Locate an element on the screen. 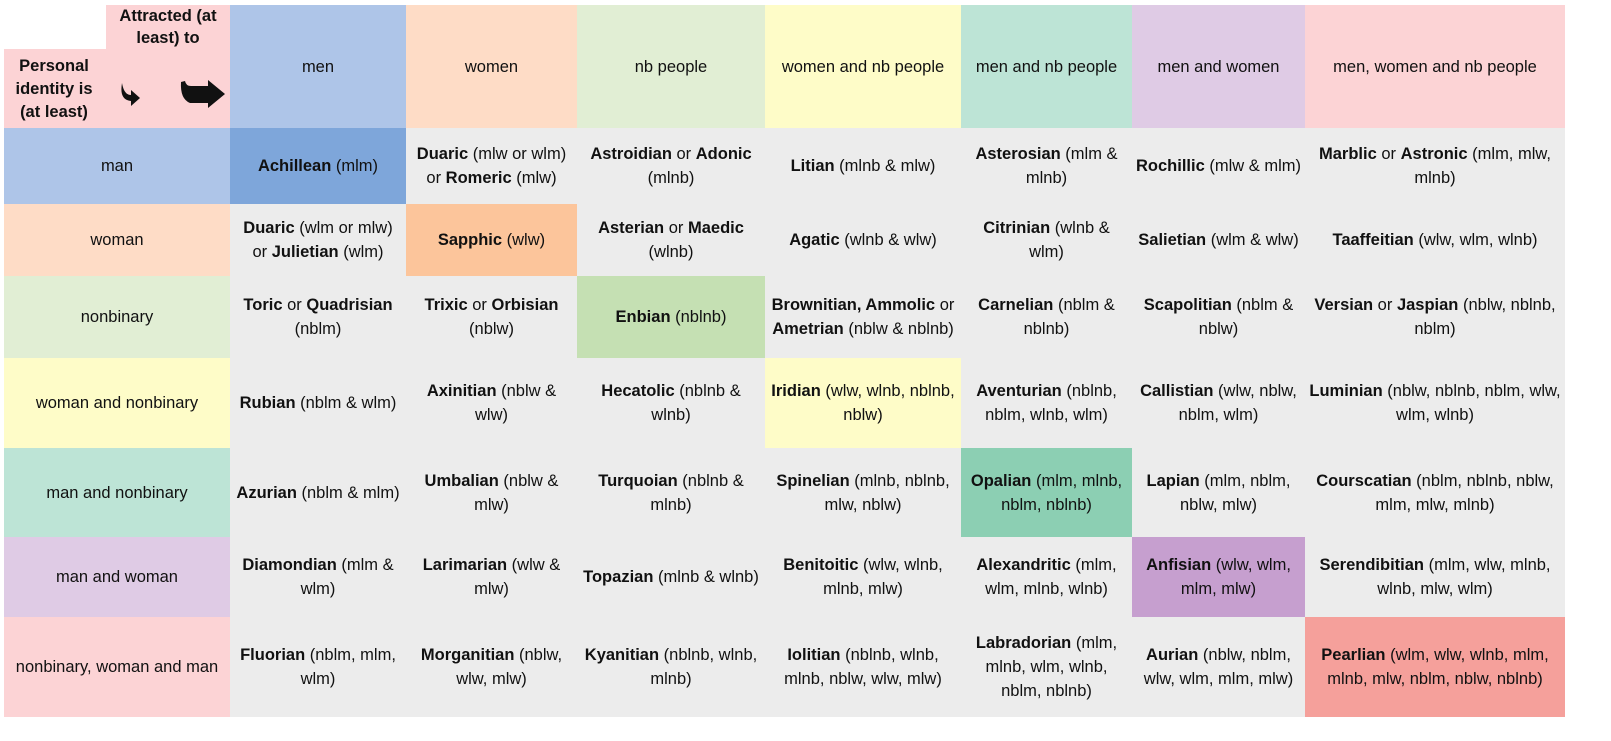 This screenshot has width=1611, height=741. label-cell: Kyanitian (nblnb, wlnb, mlnb) is located at coordinates (671, 667).